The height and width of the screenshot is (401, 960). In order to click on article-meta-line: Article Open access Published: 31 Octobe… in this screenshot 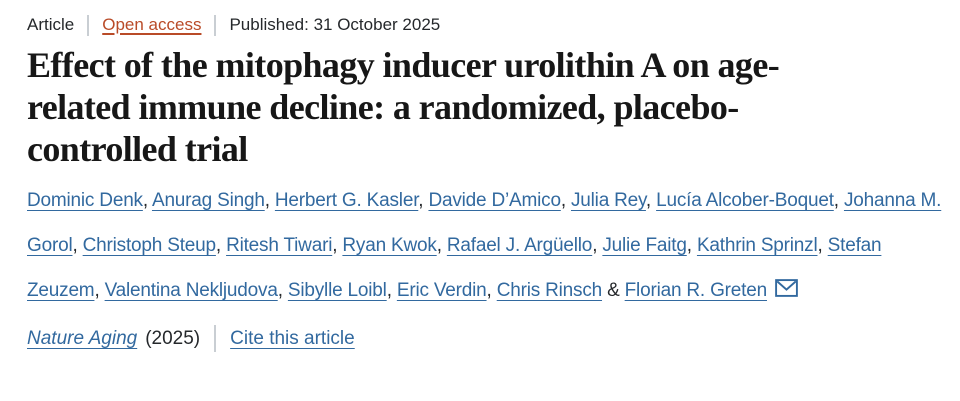, I will do `click(484, 25)`.